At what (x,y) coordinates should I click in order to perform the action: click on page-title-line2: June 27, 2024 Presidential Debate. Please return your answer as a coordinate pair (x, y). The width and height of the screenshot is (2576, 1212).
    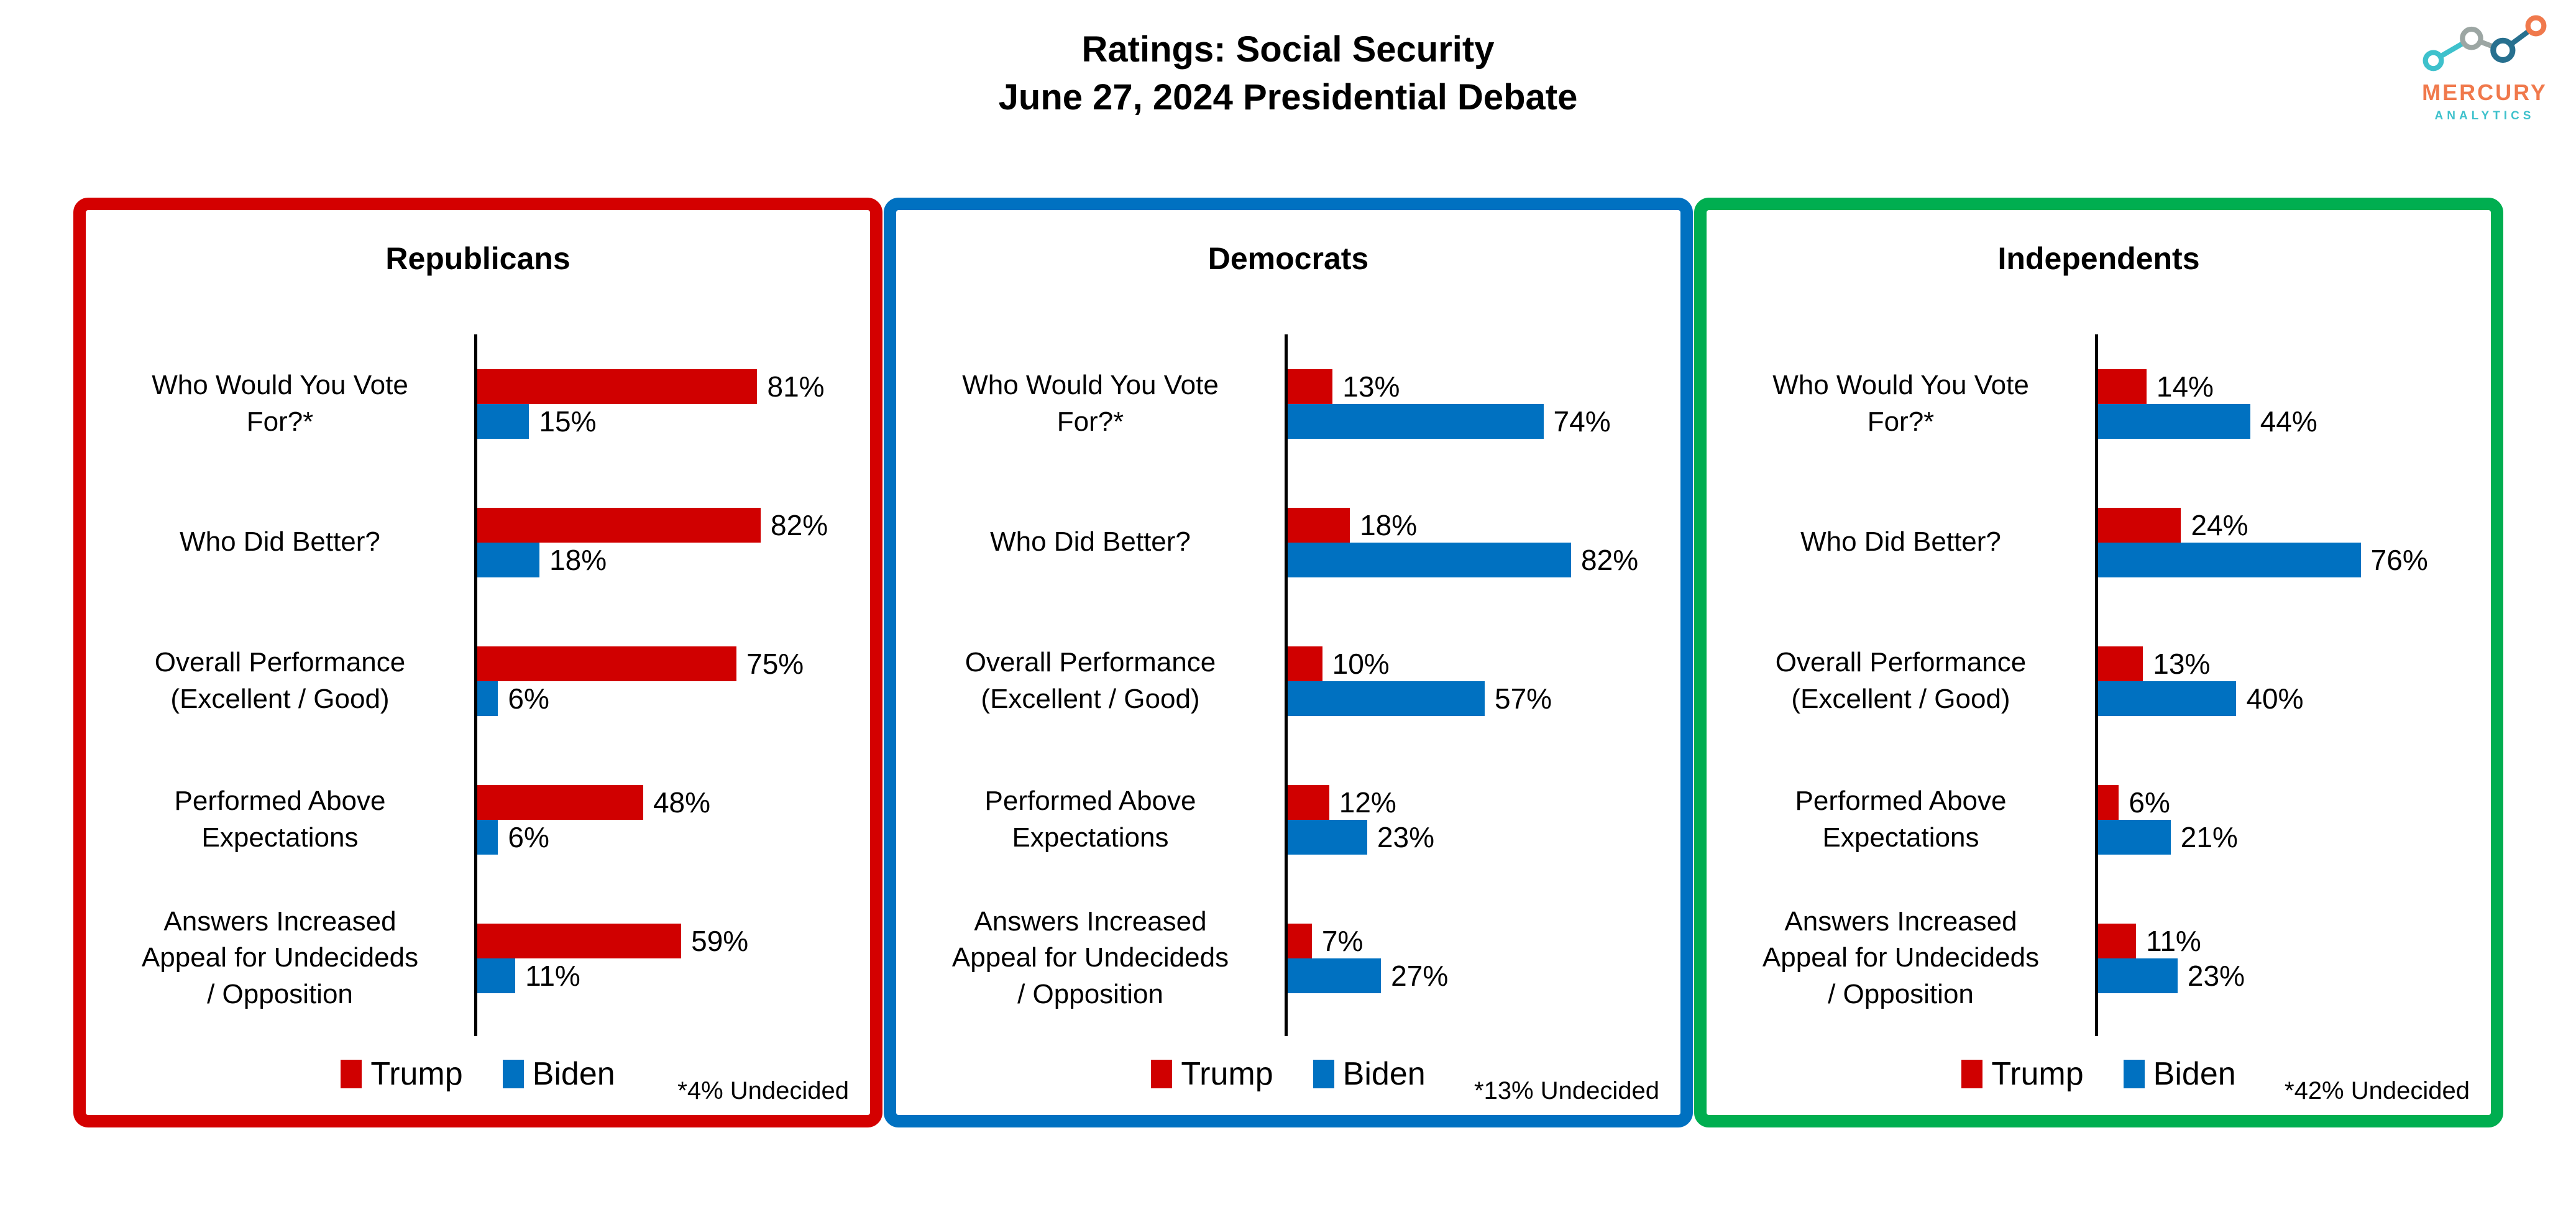
    Looking at the image, I should click on (1288, 96).